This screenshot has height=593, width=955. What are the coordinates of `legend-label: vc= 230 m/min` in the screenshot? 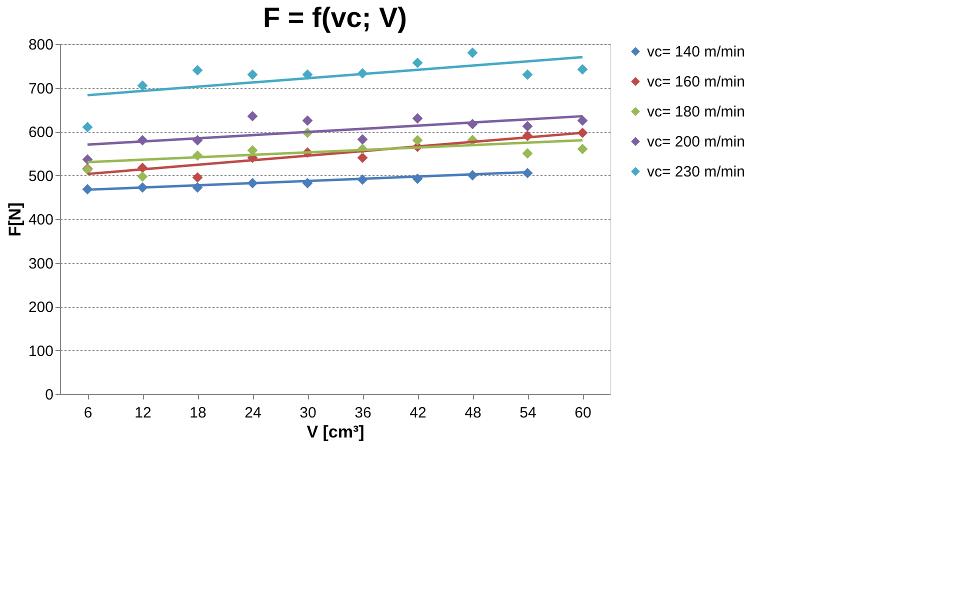 It's located at (696, 172).